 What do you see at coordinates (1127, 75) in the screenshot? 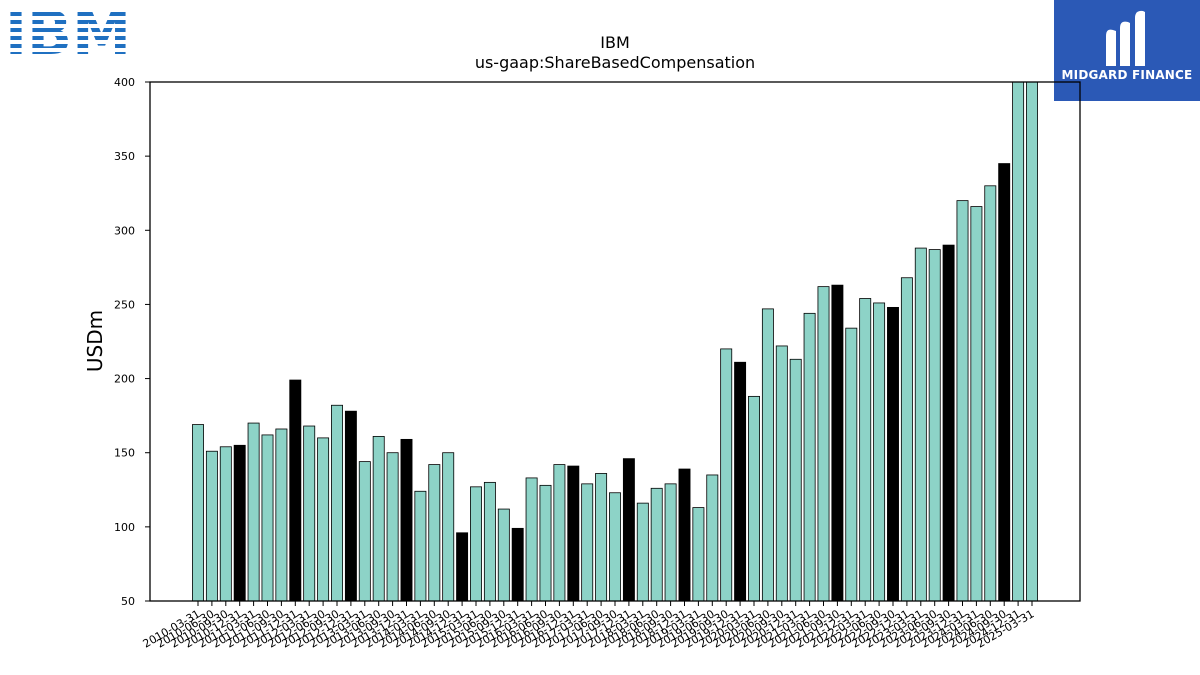
I see `midgard-logo-text: MIDGARD FINANCE` at bounding box center [1127, 75].